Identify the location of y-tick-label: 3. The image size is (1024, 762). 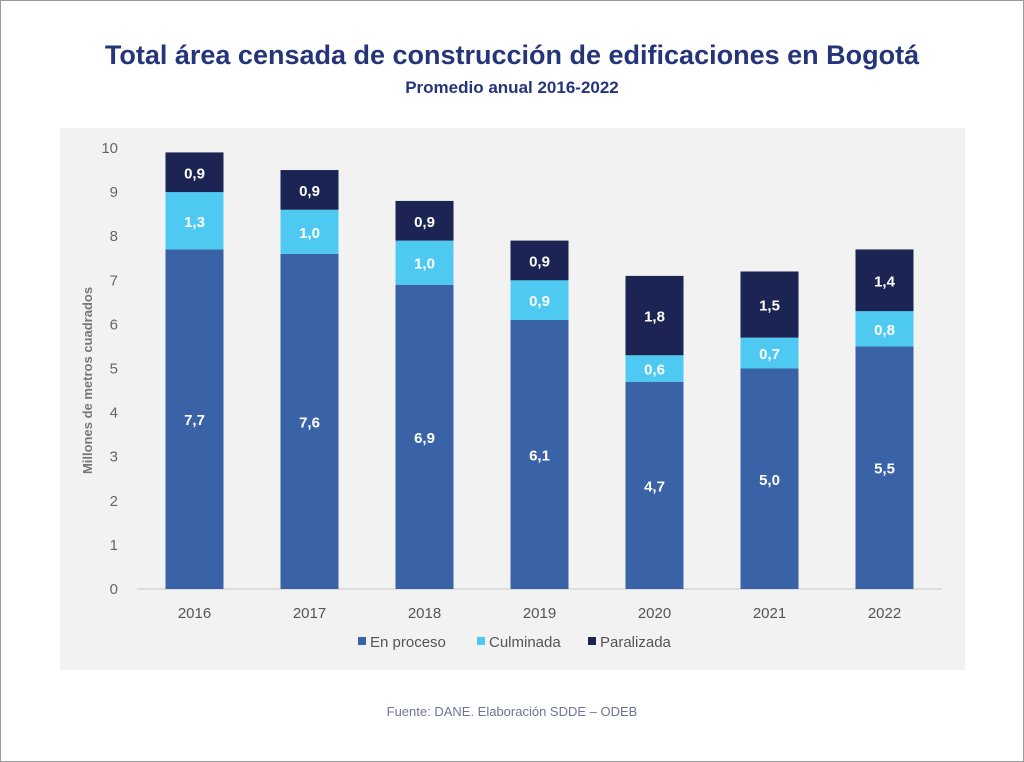
(114, 457).